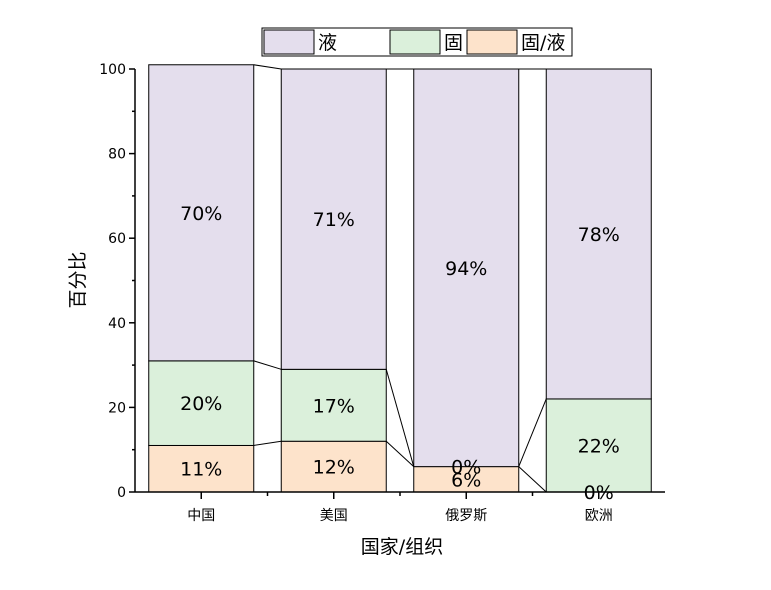  I want to click on data-label: 11%, so click(201, 470).